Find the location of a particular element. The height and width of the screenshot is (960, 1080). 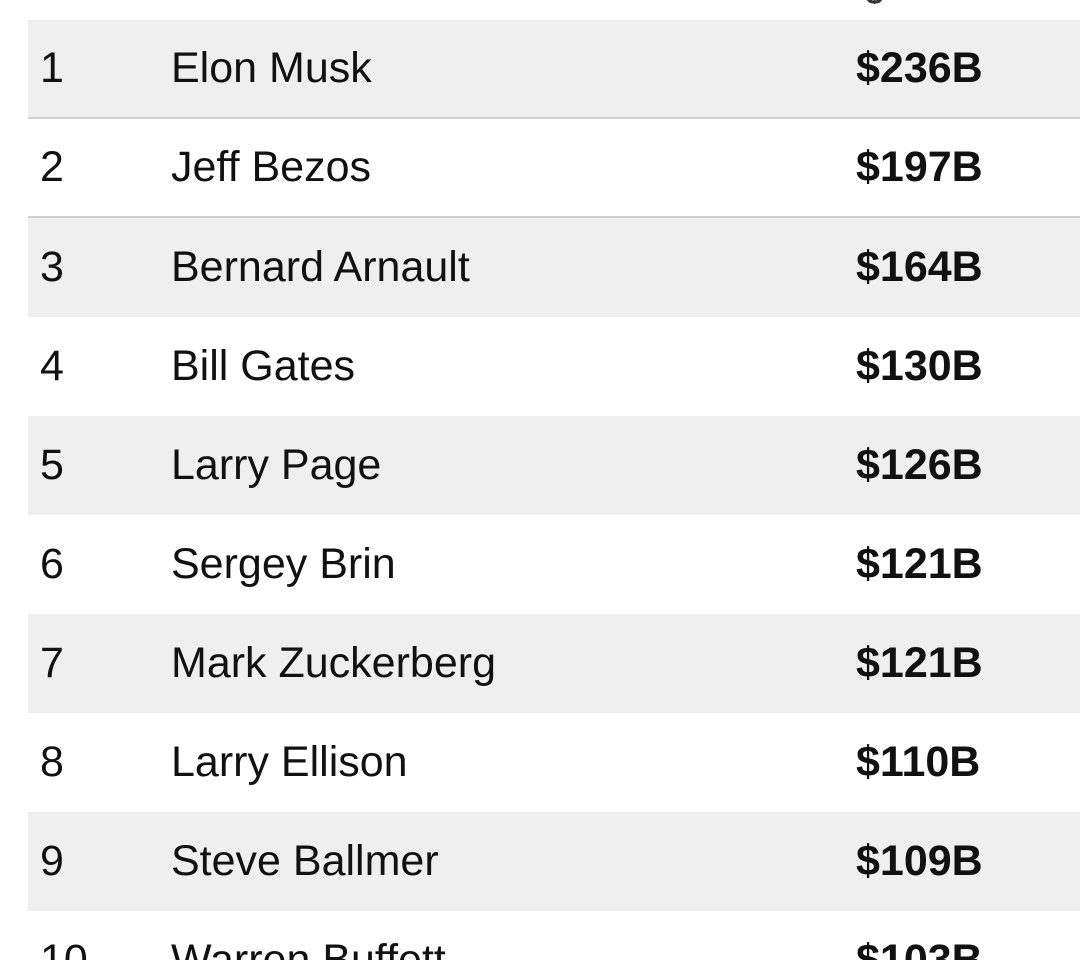

rank-cell: 7 is located at coordinates (52, 663).